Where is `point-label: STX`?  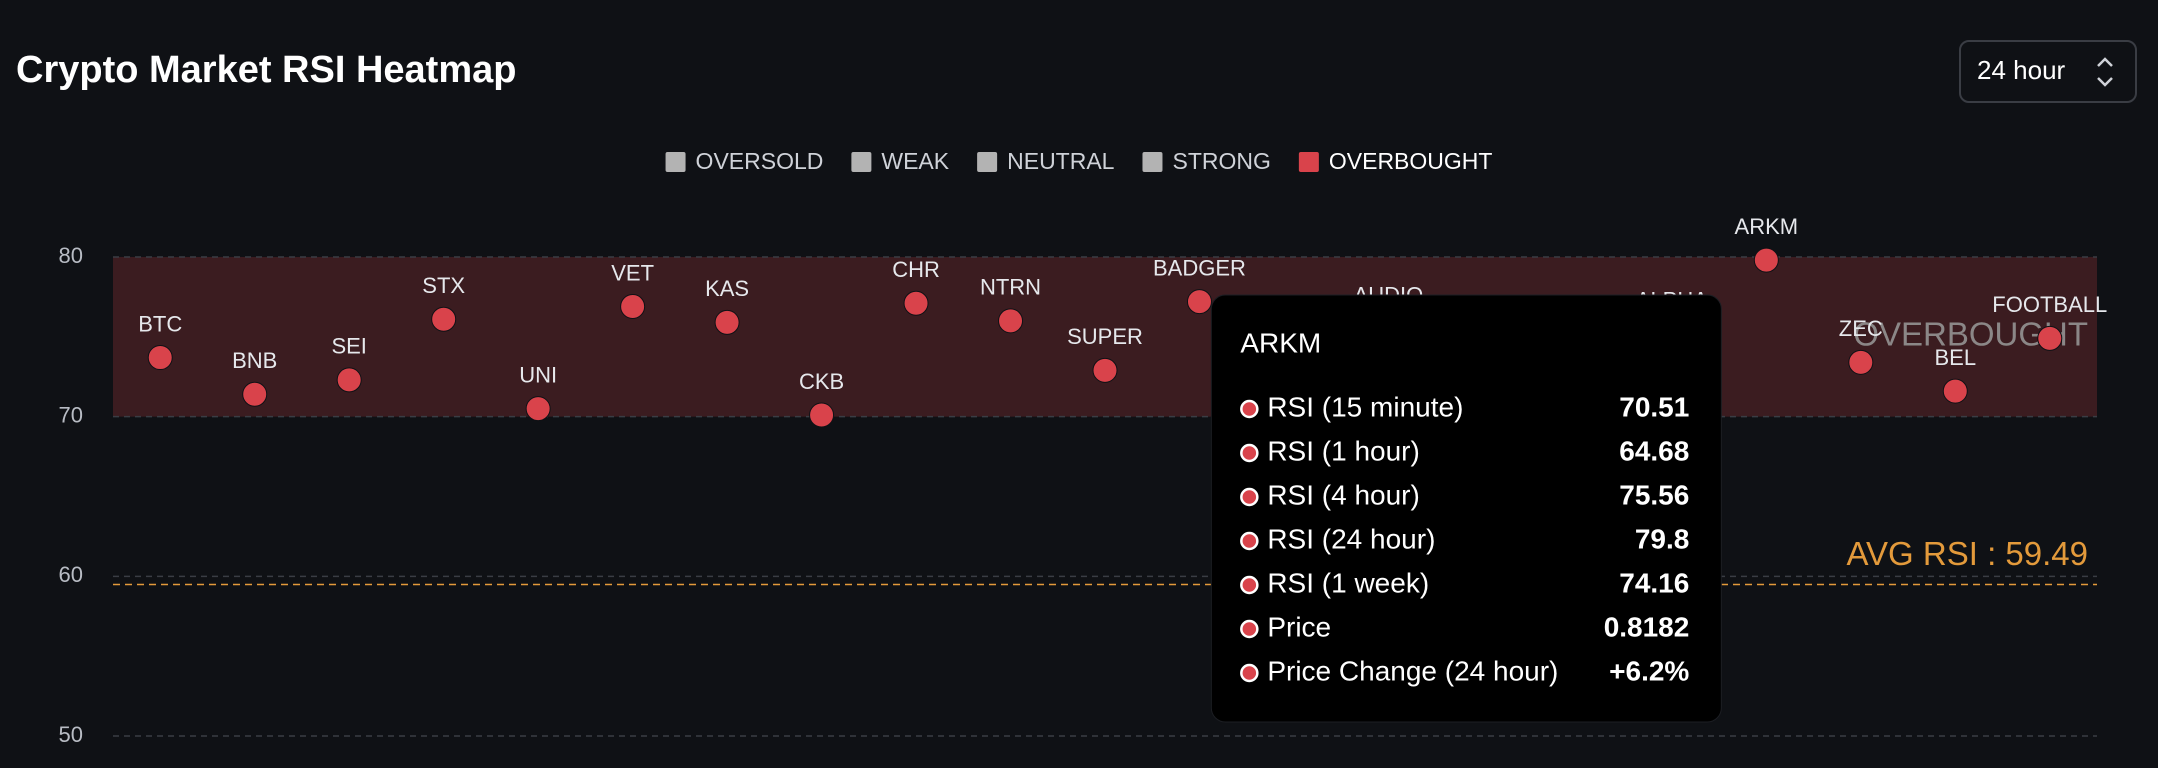
point-label: STX is located at coordinates (443, 285).